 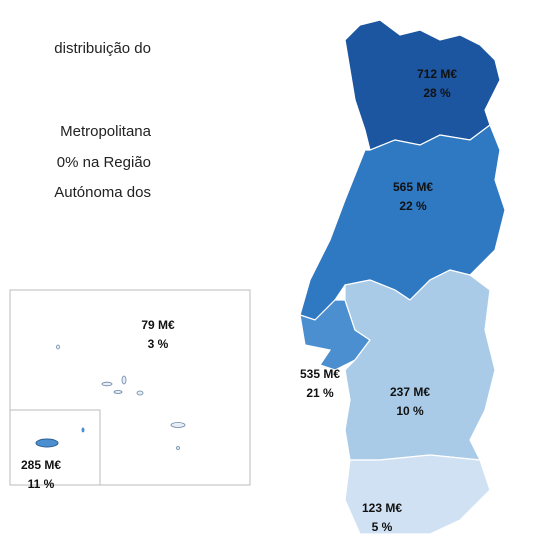 I want to click on region-amount: 712 M€, so click(x=437, y=74).